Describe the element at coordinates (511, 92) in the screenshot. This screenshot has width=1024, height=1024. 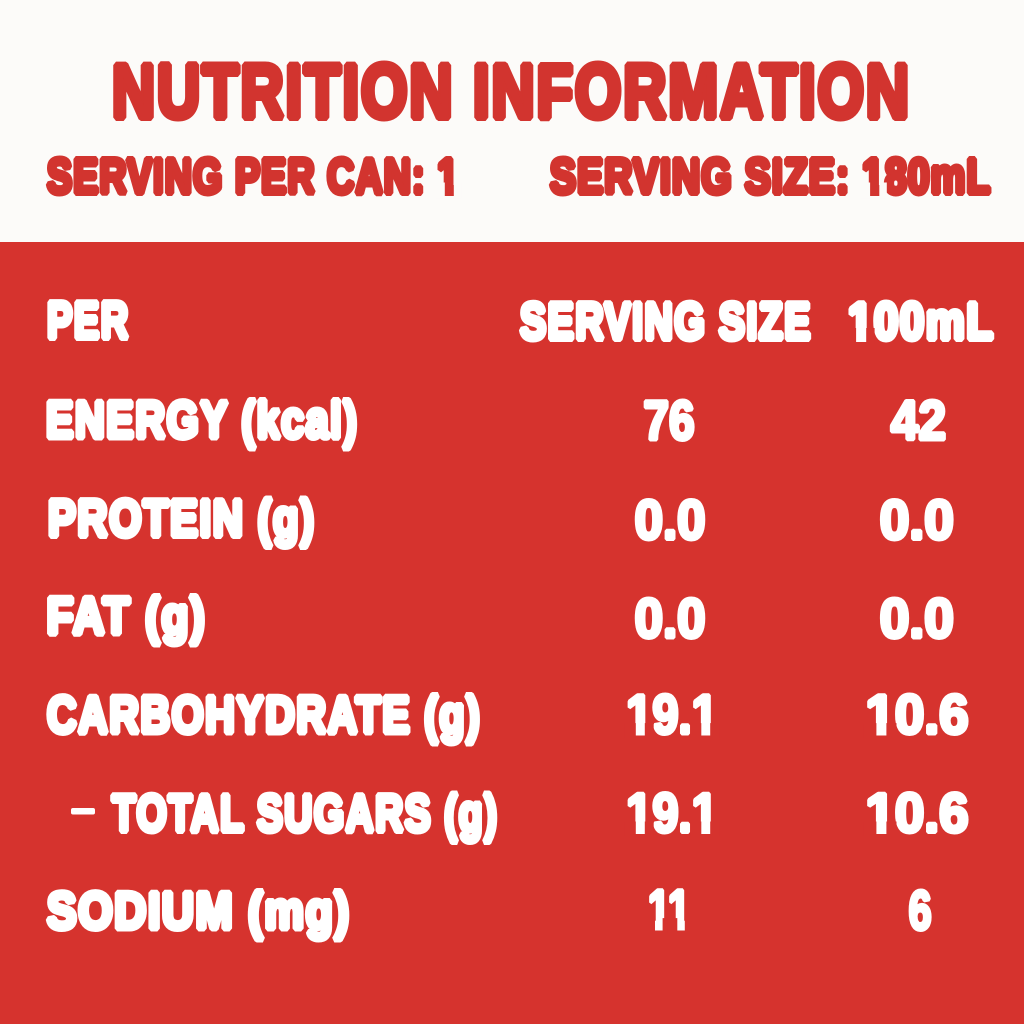
I see `svg-text: NUTRITION INFORMATION` at that location.